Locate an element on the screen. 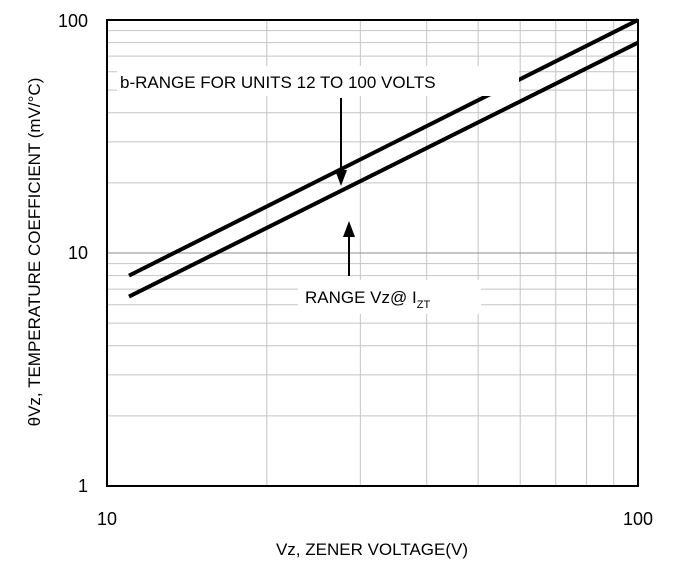 This screenshot has width=675, height=561. y-tick-label-100: 100 is located at coordinates (73, 21).